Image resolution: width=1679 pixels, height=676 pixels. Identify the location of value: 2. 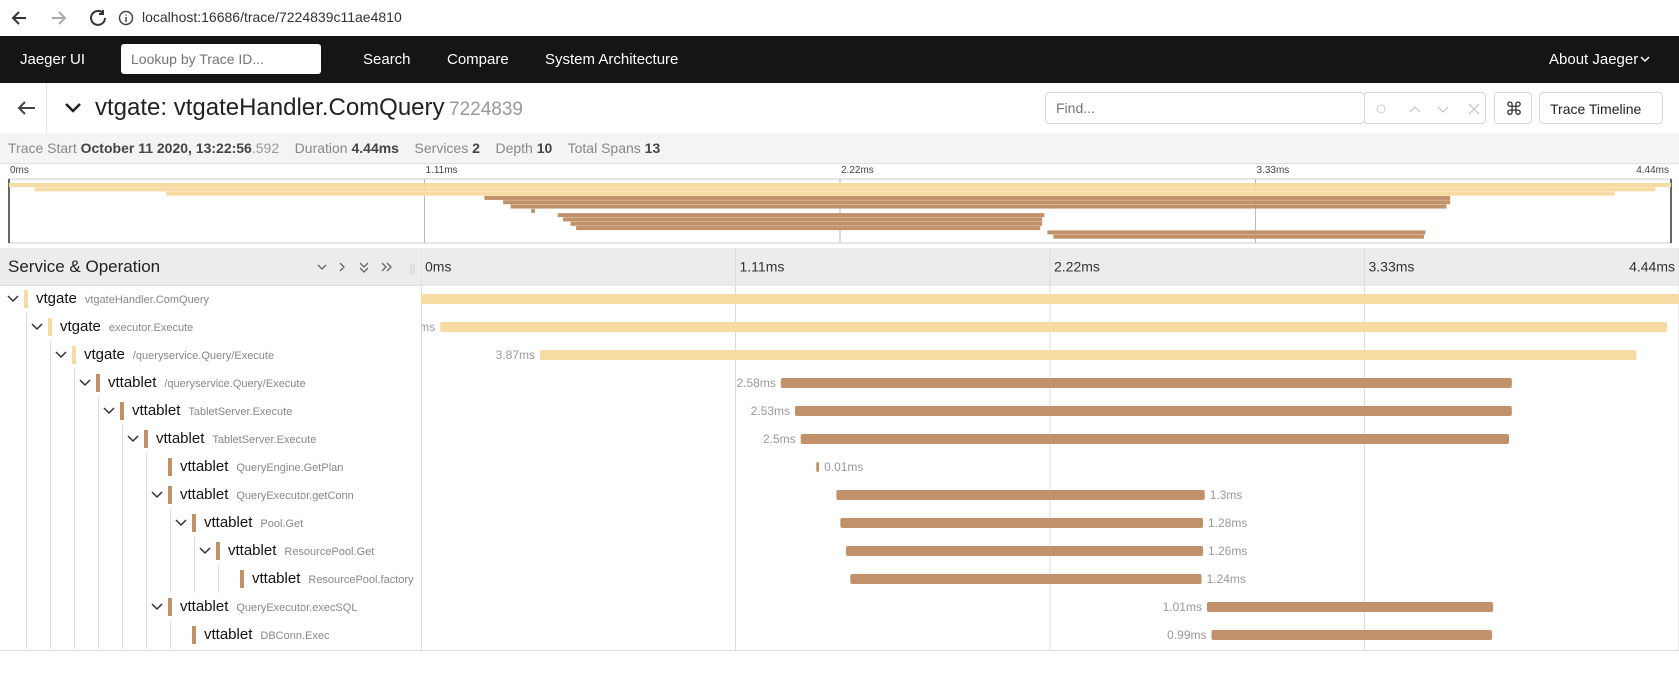
(476, 148).